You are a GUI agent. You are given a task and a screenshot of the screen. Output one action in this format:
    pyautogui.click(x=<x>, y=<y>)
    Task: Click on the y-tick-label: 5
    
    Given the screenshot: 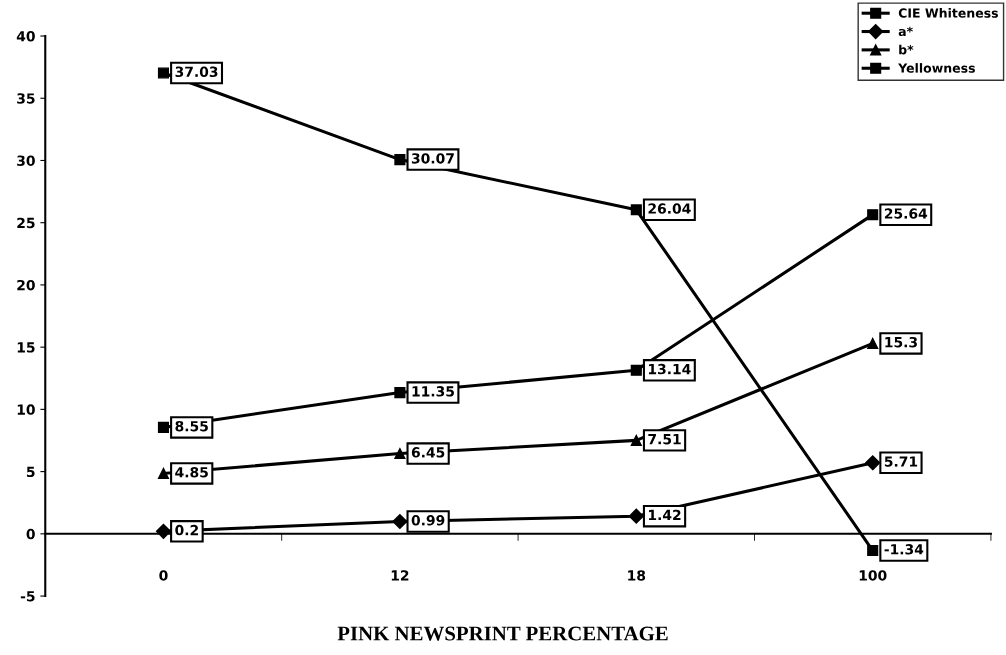 What is the action you would take?
    pyautogui.click(x=30, y=472)
    